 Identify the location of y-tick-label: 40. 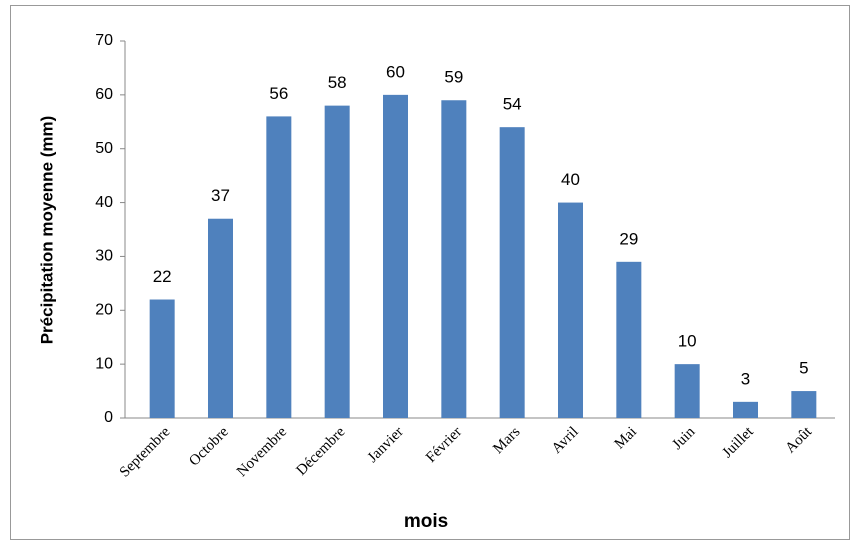
(104, 202).